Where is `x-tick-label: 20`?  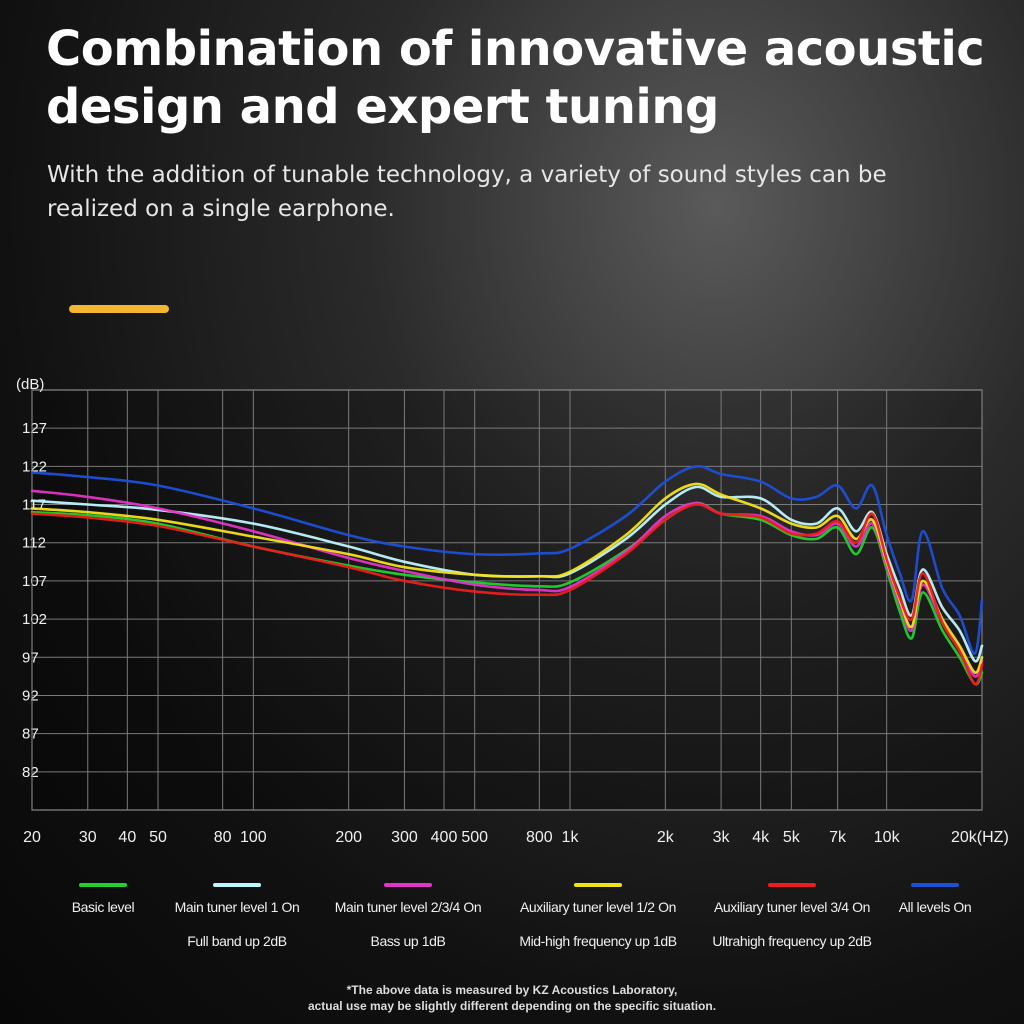
x-tick-label: 20 is located at coordinates (32, 837).